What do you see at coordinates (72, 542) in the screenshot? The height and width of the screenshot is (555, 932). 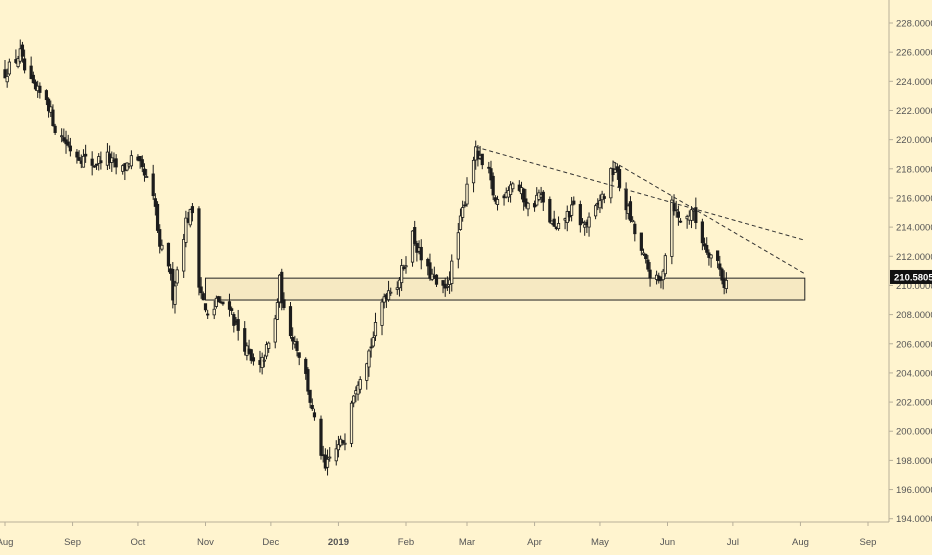 I see `x-tick-label: Sep` at bounding box center [72, 542].